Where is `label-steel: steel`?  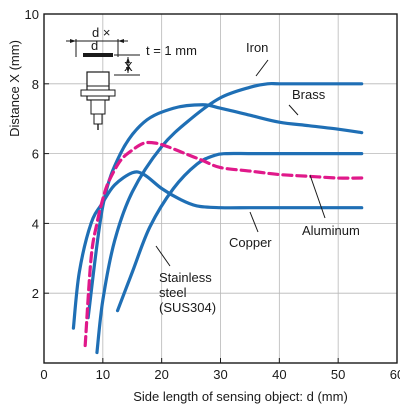
label-steel: steel is located at coordinates (173, 292).